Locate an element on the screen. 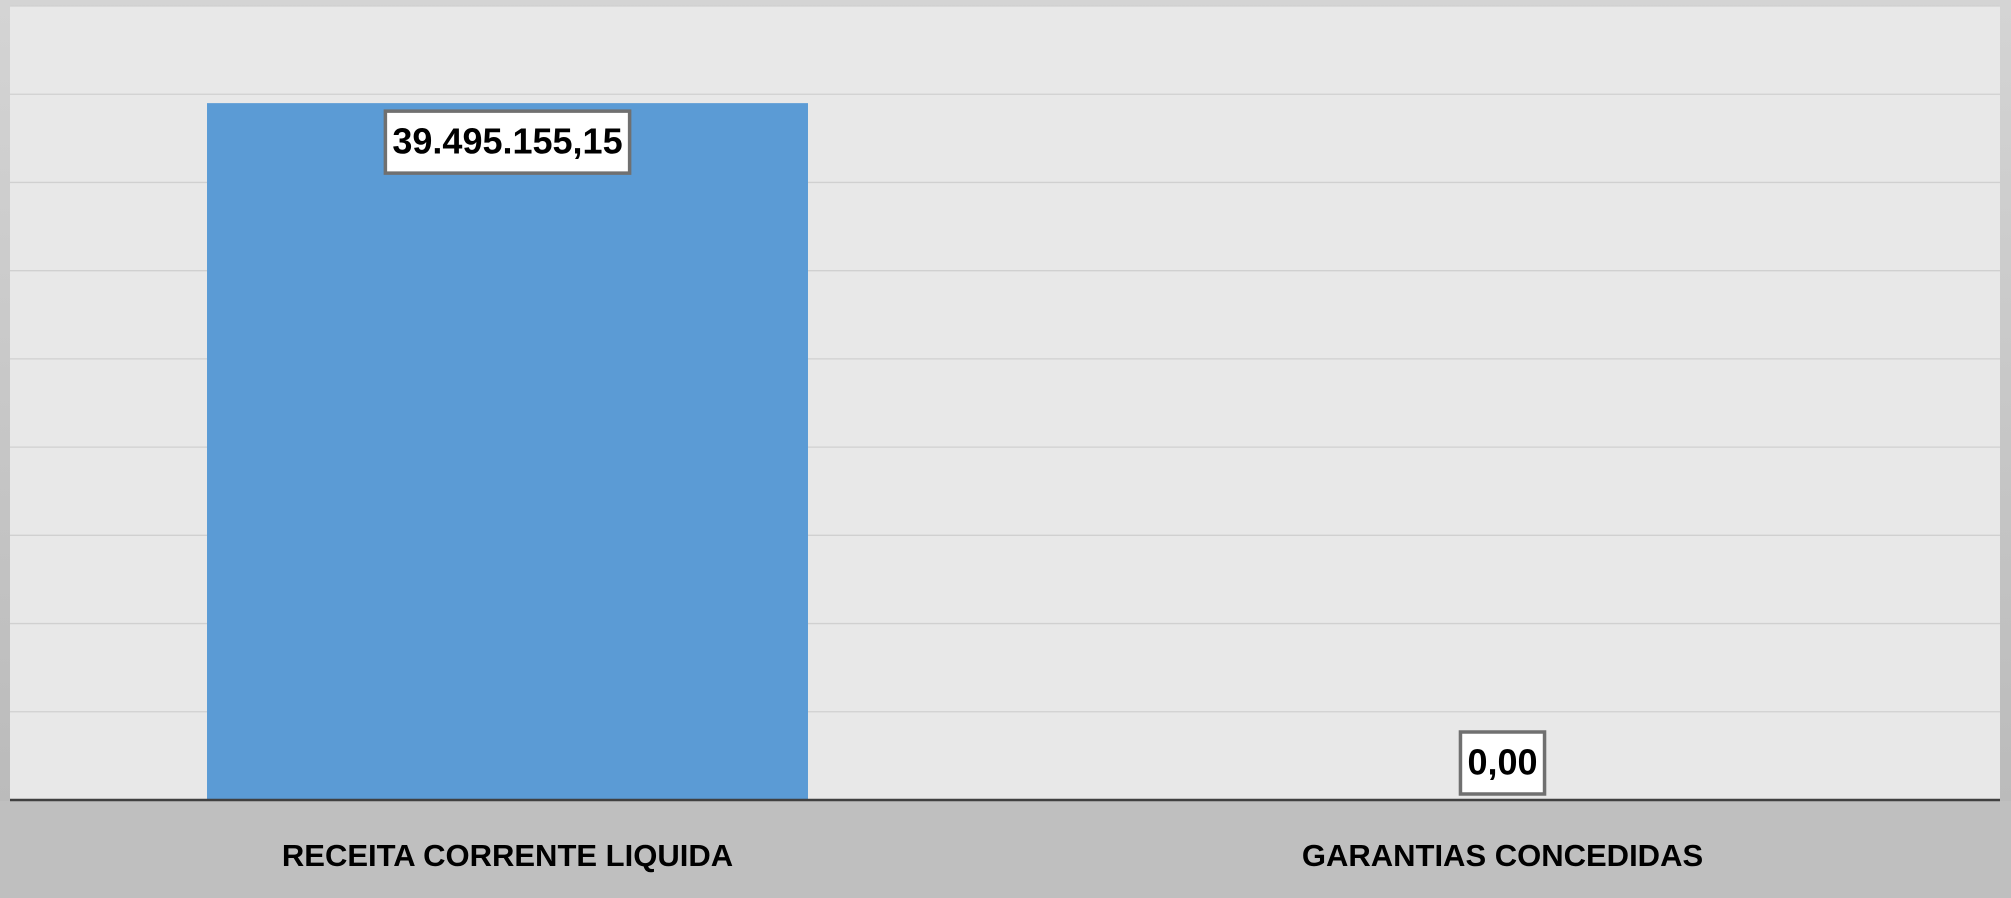  x-tick-label: GARANTIAS CONCEDIDAS is located at coordinates (1502, 855).